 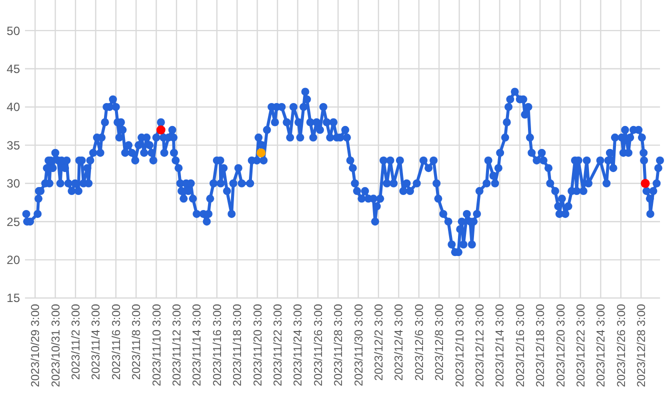 I want to click on x-tick-label: 2023/11/26 3:00, so click(x=318, y=345).